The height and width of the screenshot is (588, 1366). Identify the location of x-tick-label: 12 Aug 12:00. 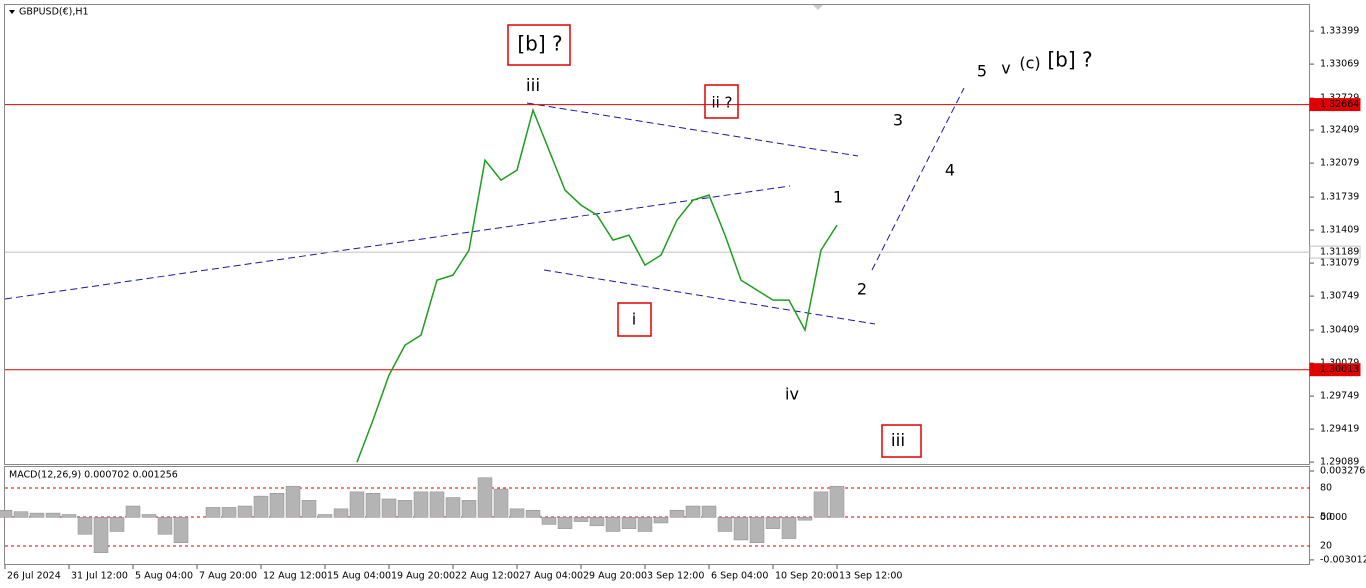
(295, 576).